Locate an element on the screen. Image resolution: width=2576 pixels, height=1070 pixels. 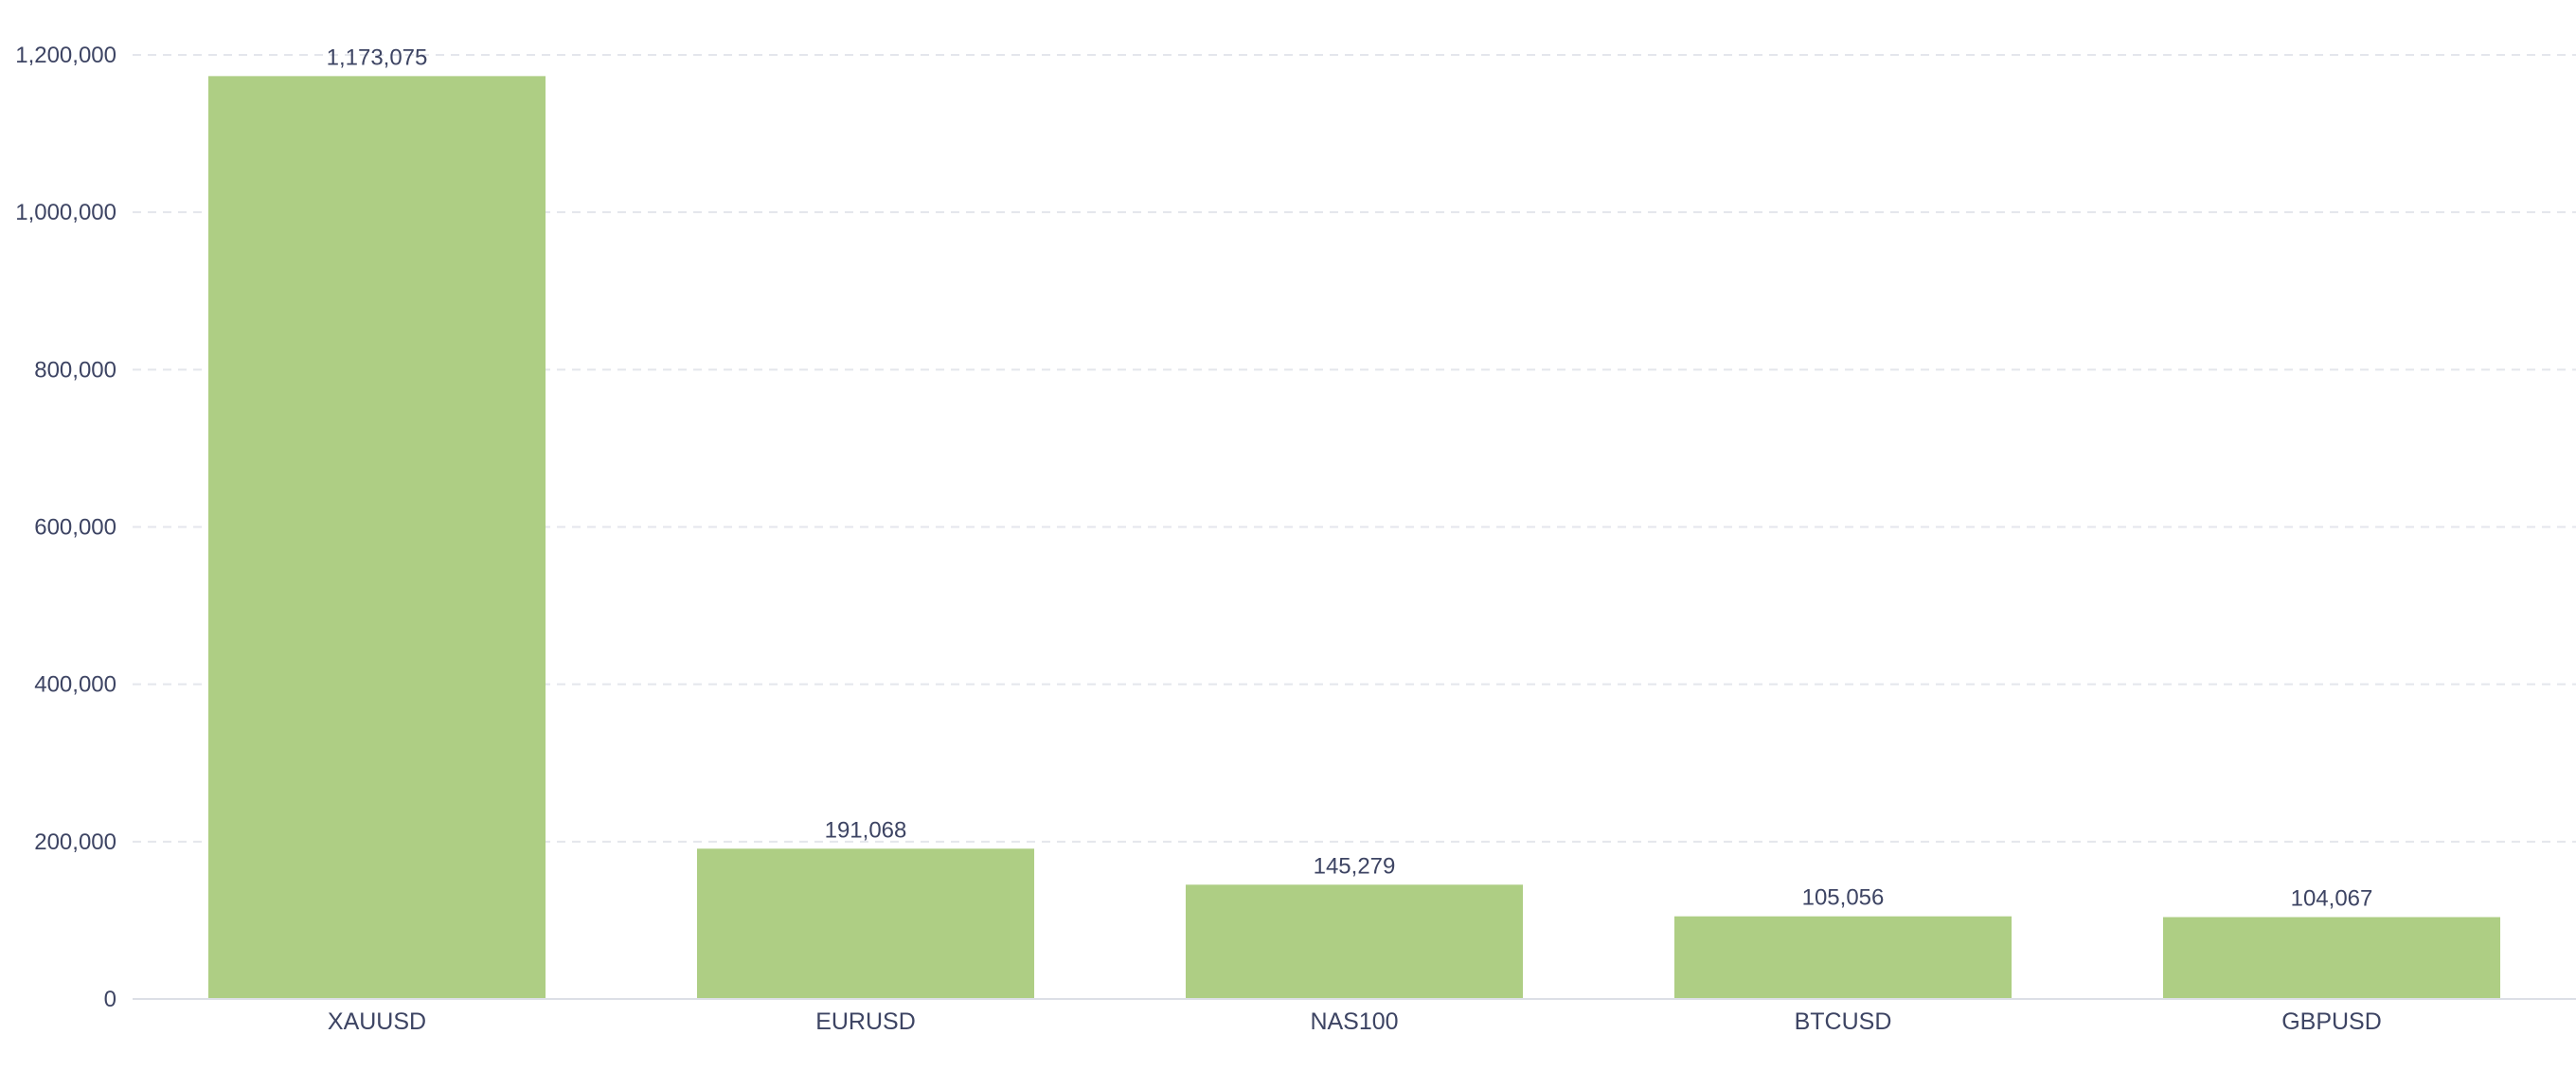
data-label-eurusd: 191,068 is located at coordinates (866, 830).